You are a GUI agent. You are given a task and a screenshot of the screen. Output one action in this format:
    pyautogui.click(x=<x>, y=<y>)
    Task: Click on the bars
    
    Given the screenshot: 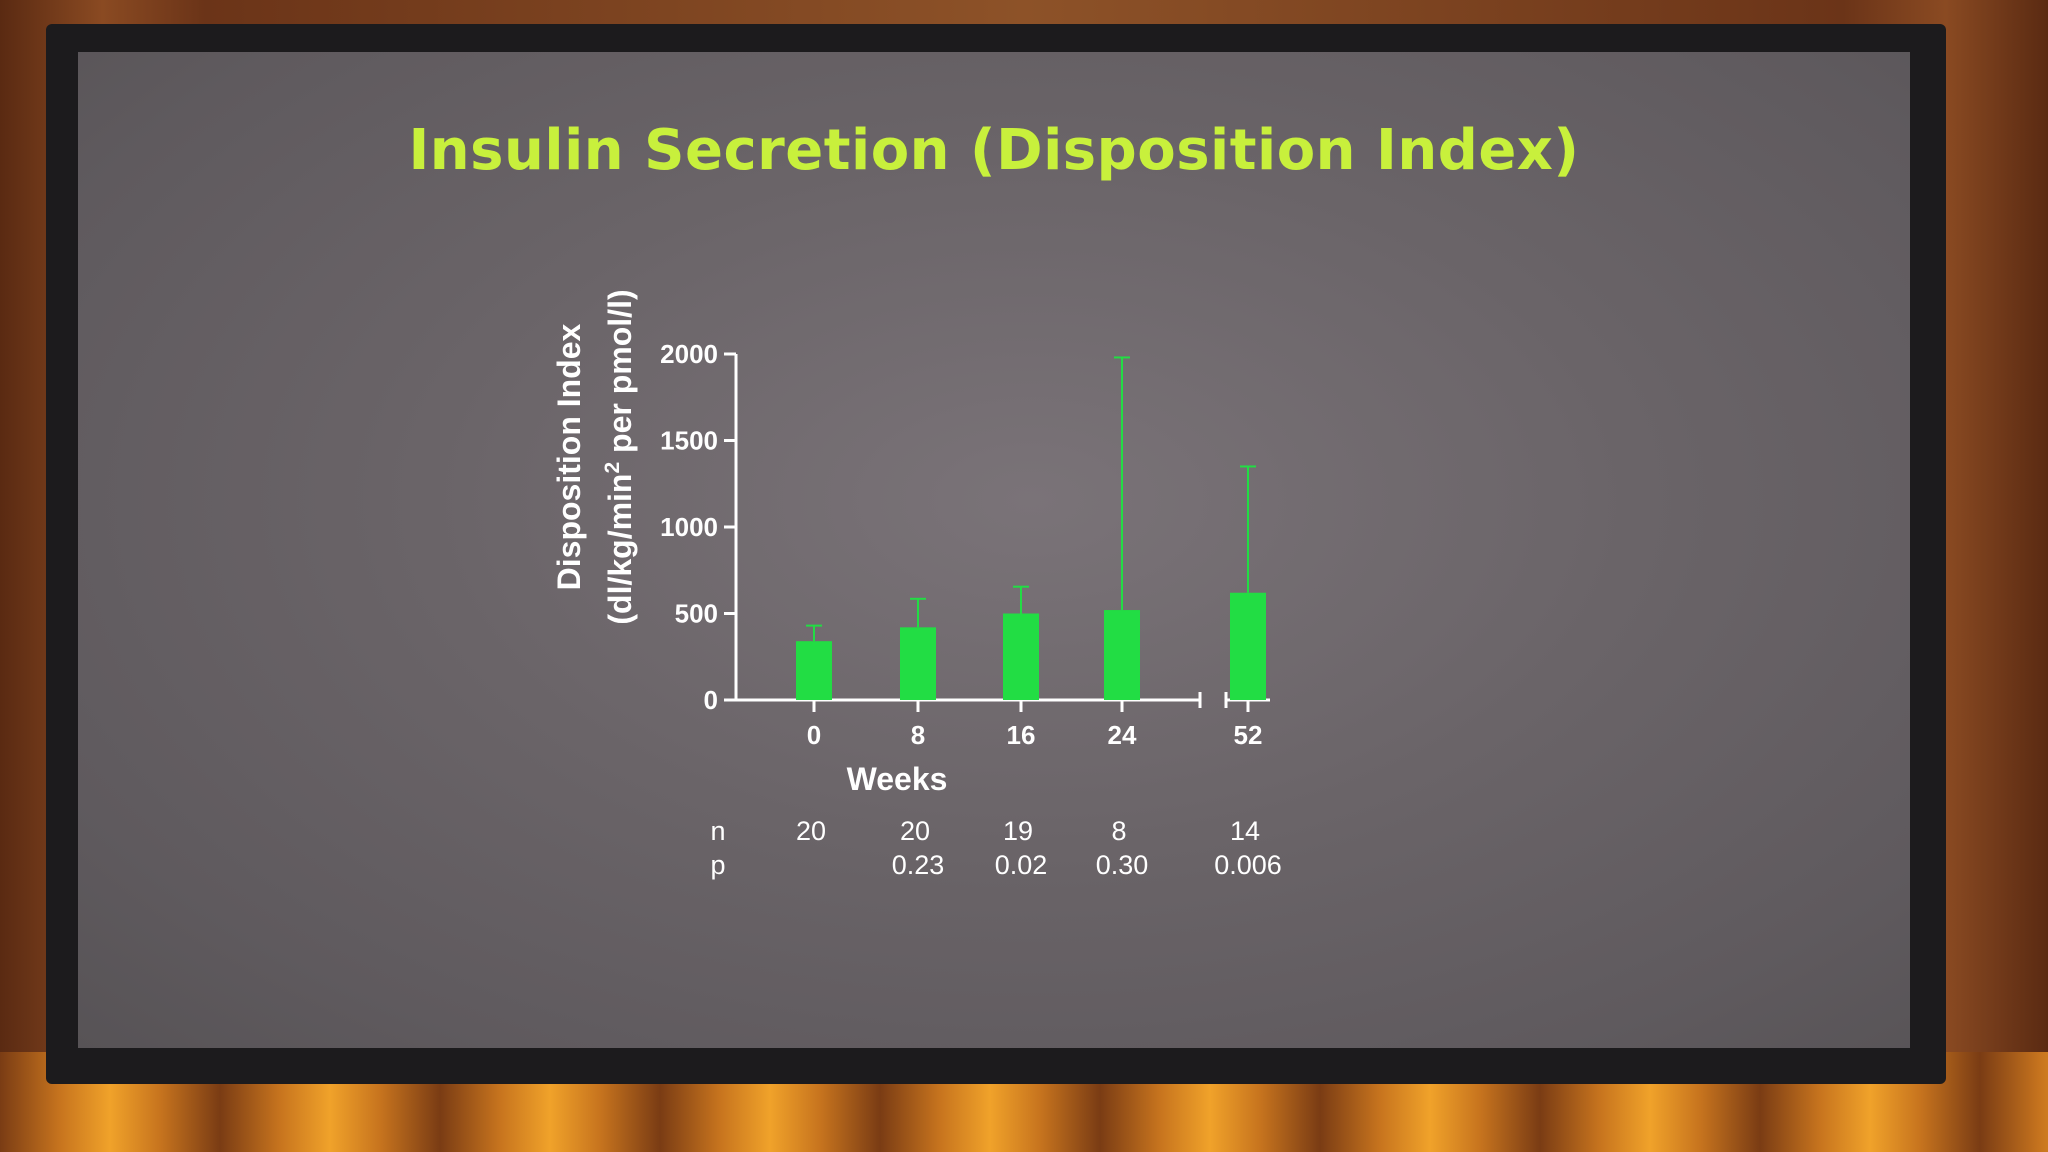 What is the action you would take?
    pyautogui.click(x=1031, y=528)
    